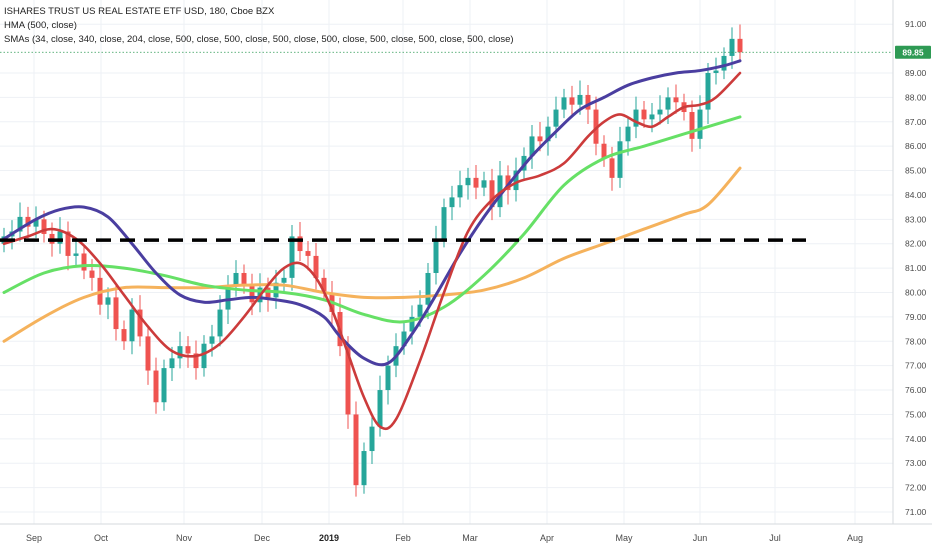 The width and height of the screenshot is (932, 550). I want to click on legend-hma: HMA (500, close), so click(40, 25).